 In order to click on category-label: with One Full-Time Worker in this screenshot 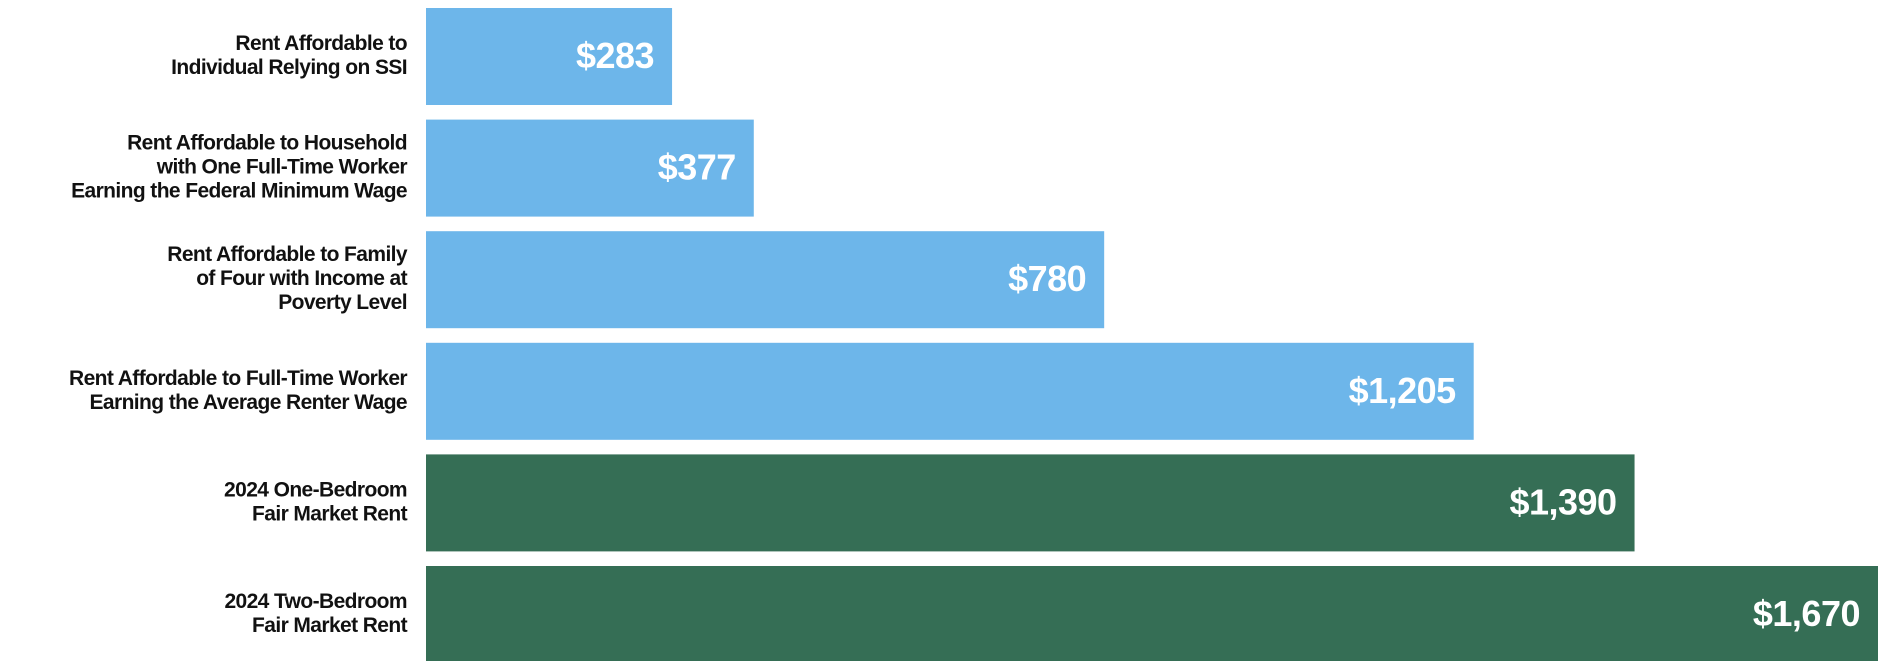, I will do `click(282, 167)`.